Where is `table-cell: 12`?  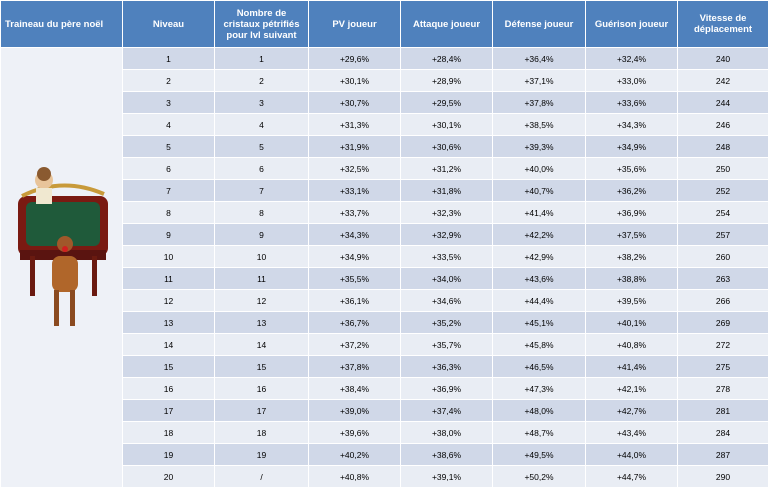 table-cell: 12 is located at coordinates (168, 300).